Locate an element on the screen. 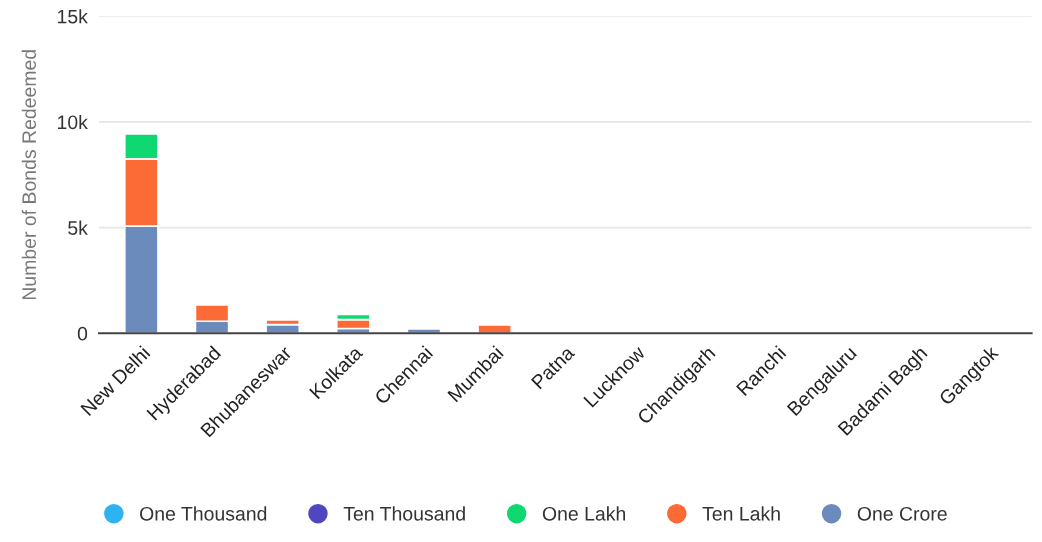 The image size is (1042, 542). y-tick-label: 15k is located at coordinates (73, 16).